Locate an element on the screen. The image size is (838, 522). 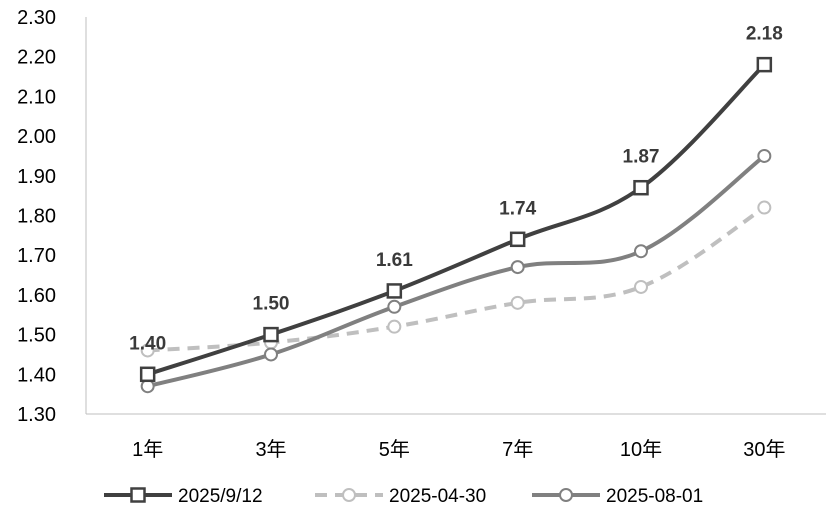
y-tick-label: 2.00 is located at coordinates (36, 137).